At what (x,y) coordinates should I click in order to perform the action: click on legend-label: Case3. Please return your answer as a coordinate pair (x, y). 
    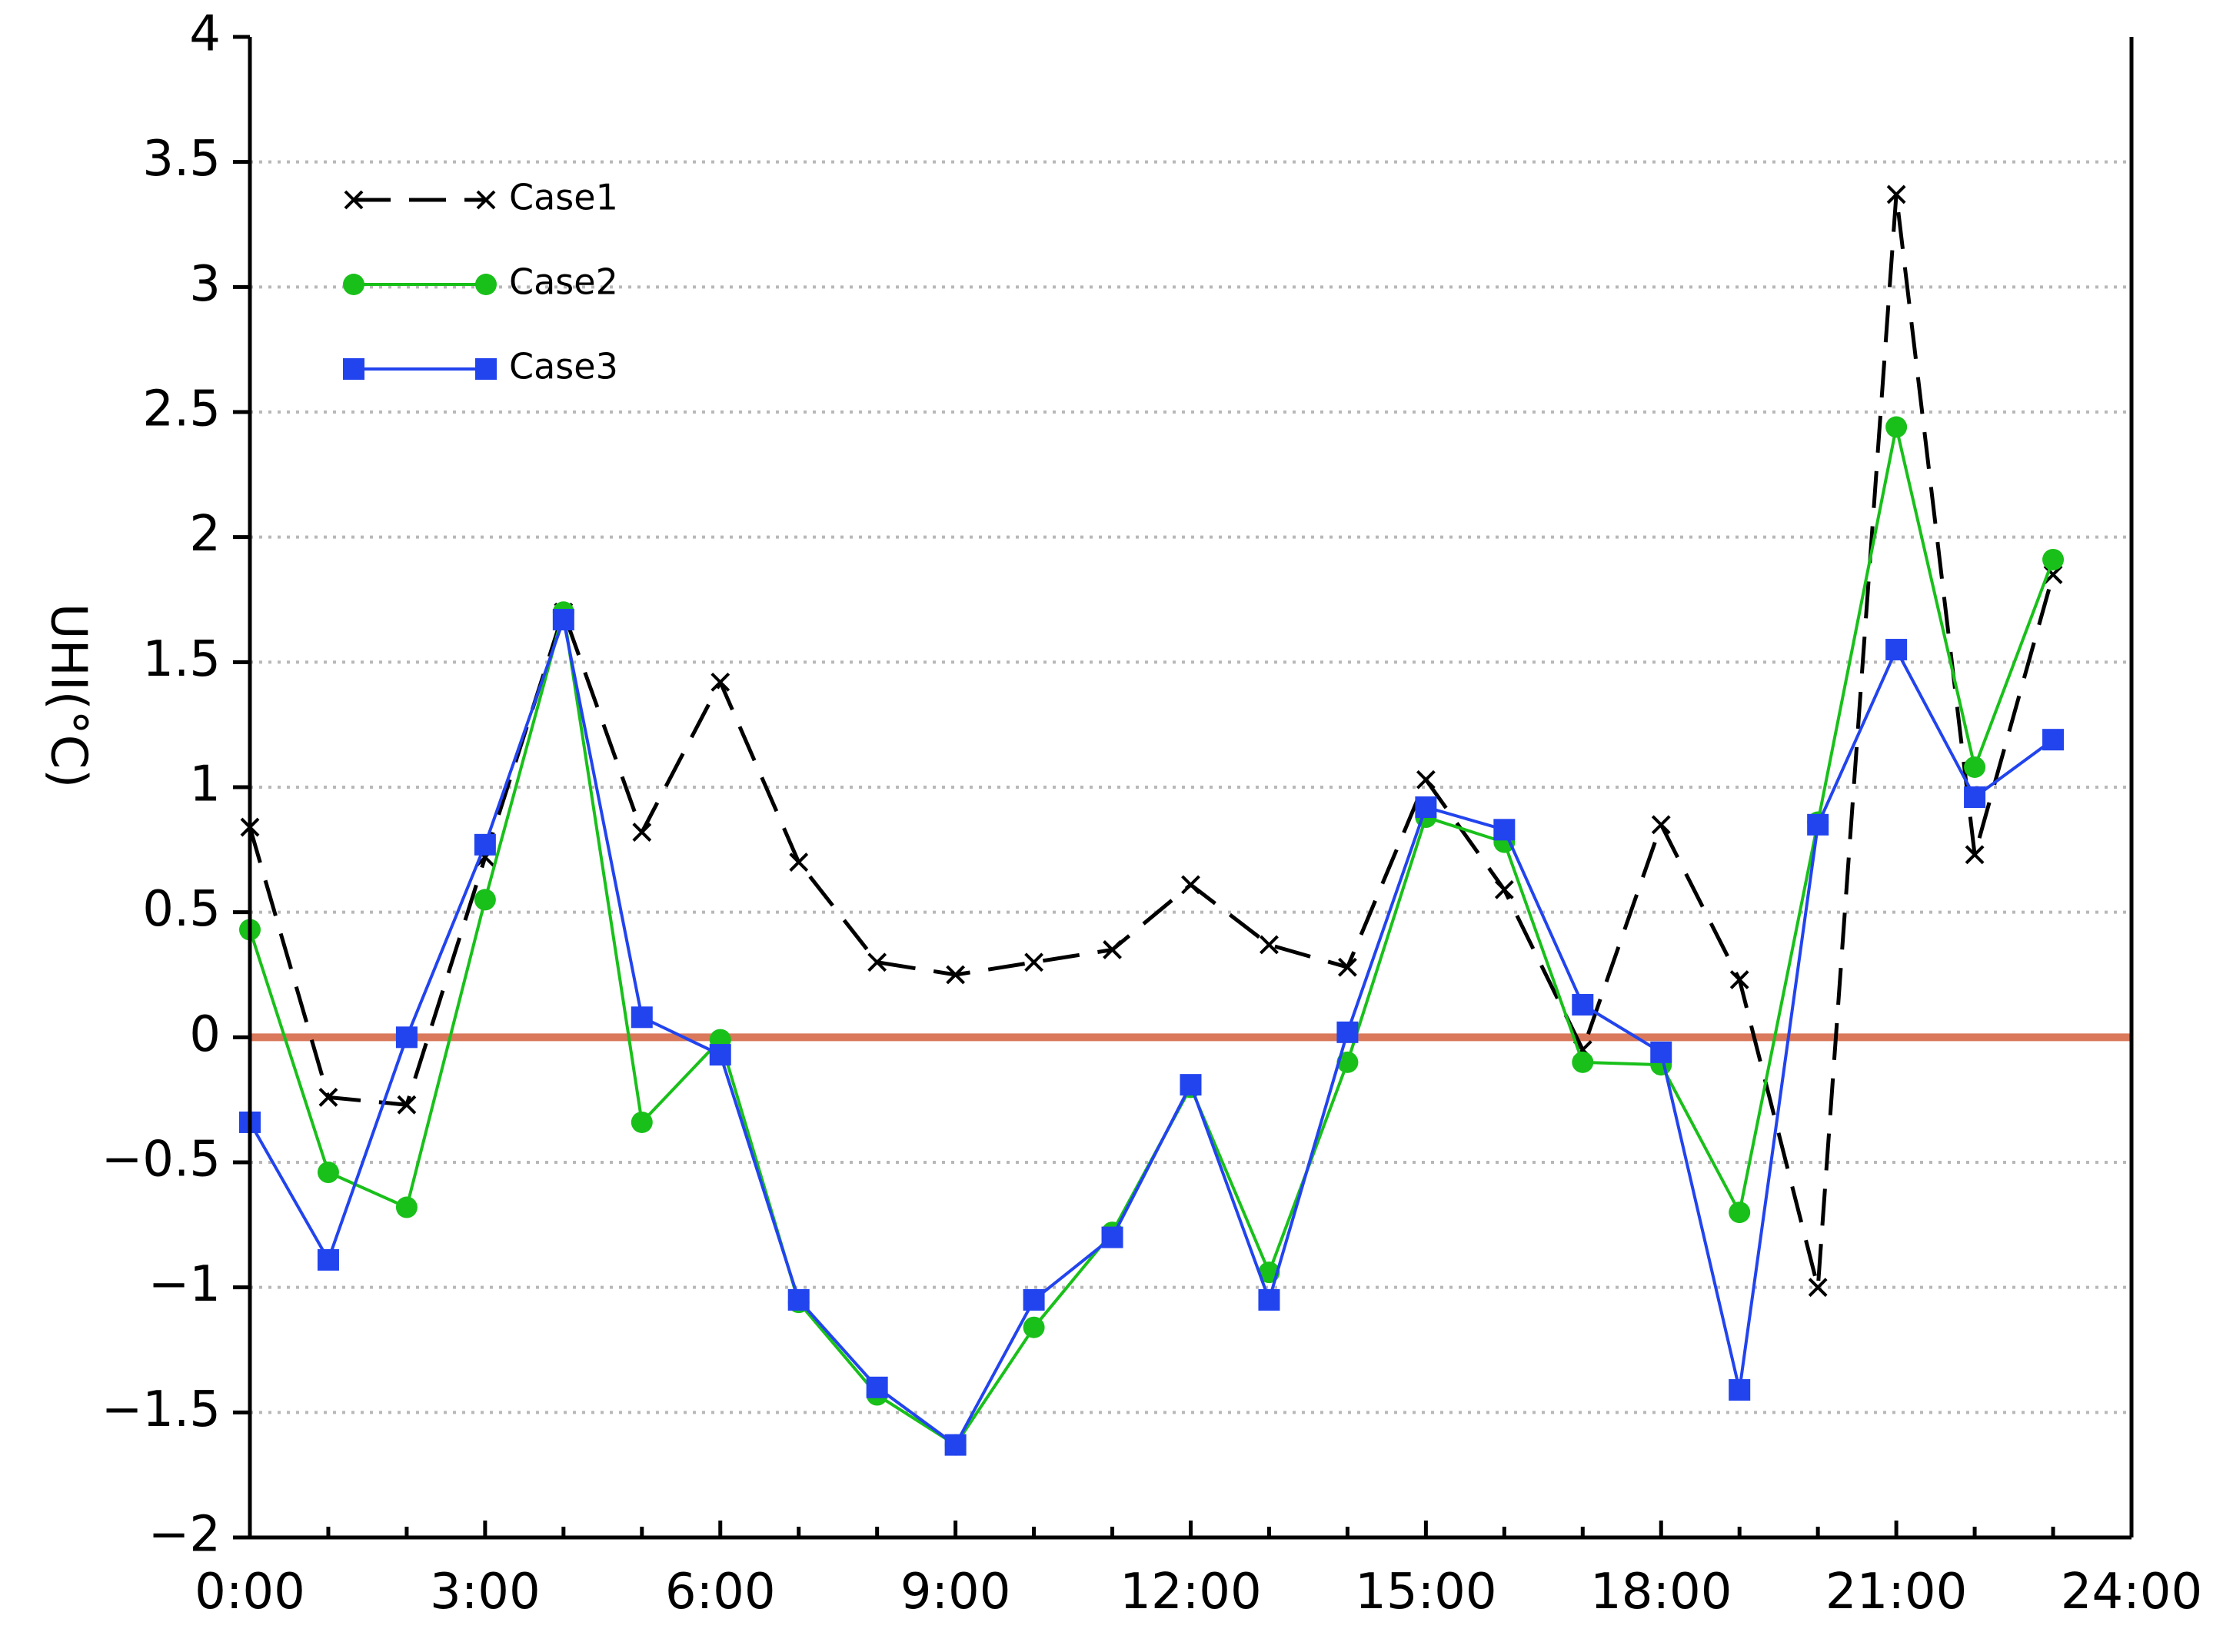
    Looking at the image, I should click on (563, 366).